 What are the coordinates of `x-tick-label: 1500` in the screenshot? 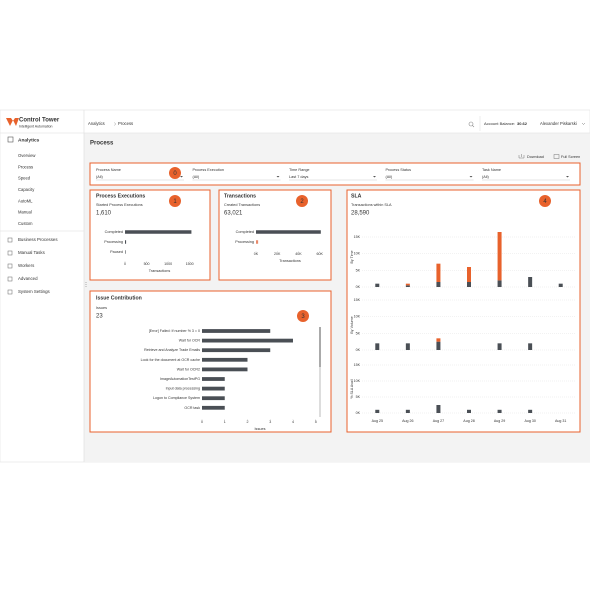 It's located at (190, 264).